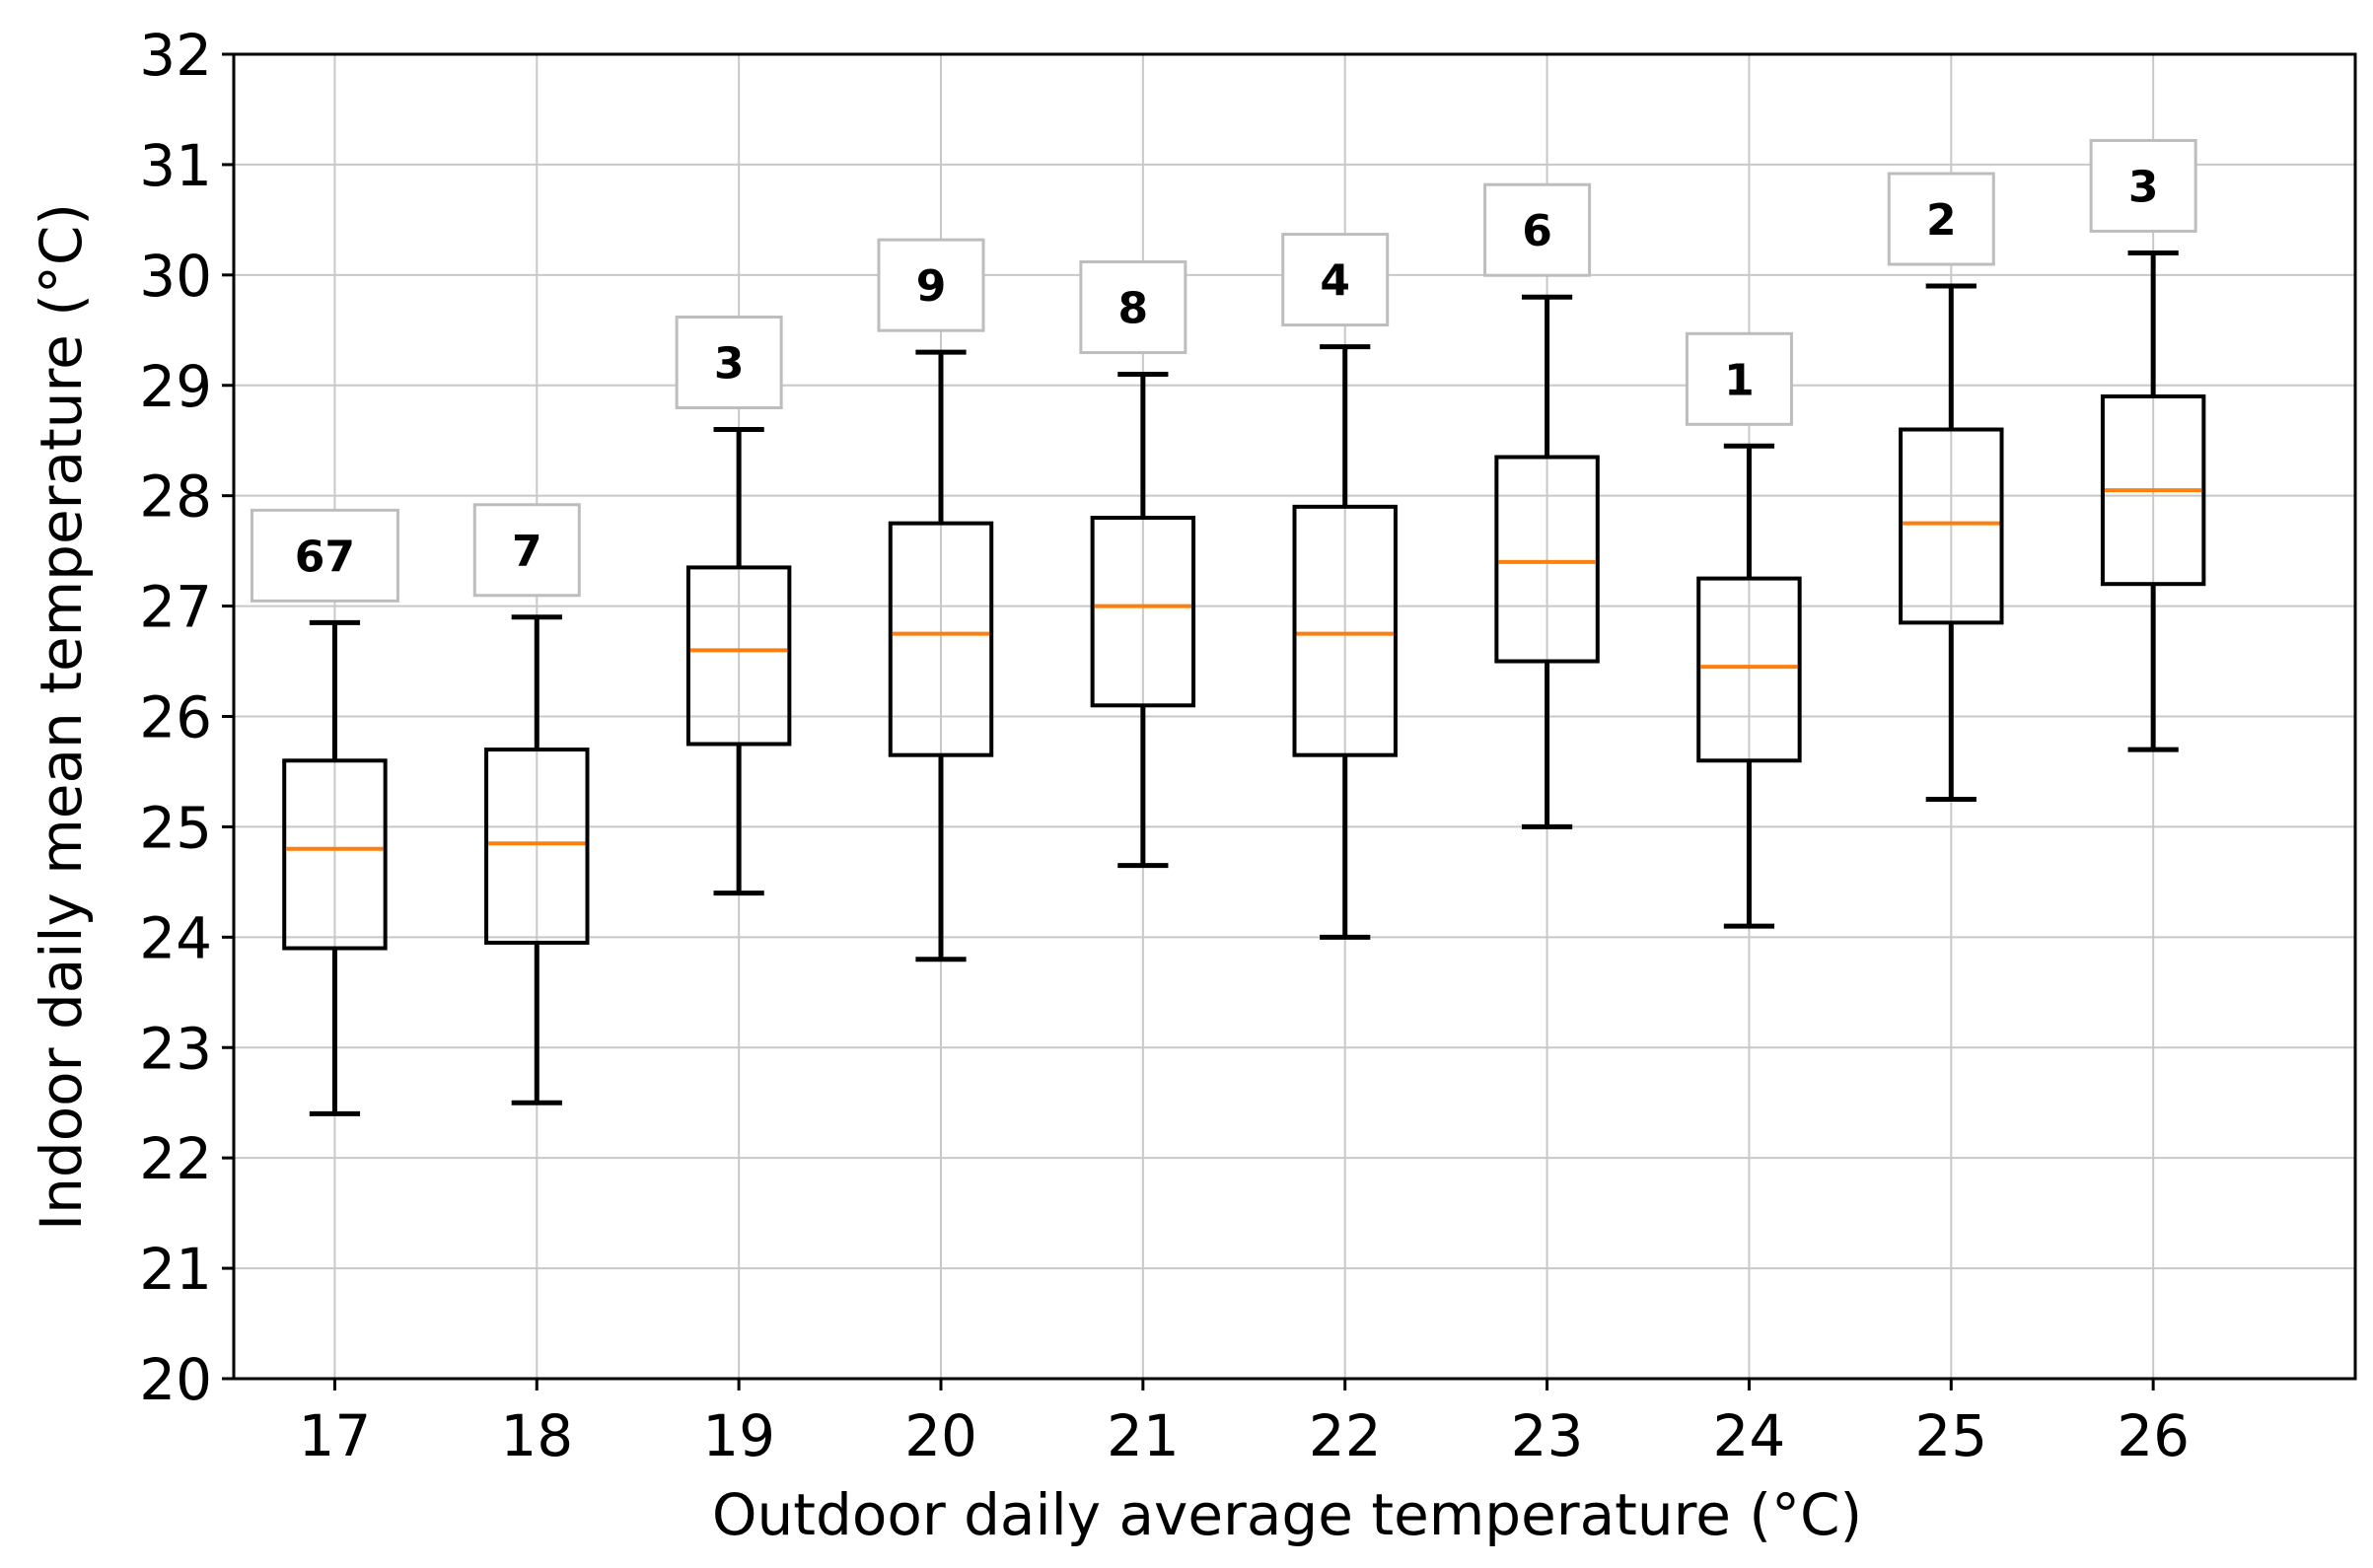 The height and width of the screenshot is (1568, 2373). I want to click on y-tick-label: 30, so click(175, 276).